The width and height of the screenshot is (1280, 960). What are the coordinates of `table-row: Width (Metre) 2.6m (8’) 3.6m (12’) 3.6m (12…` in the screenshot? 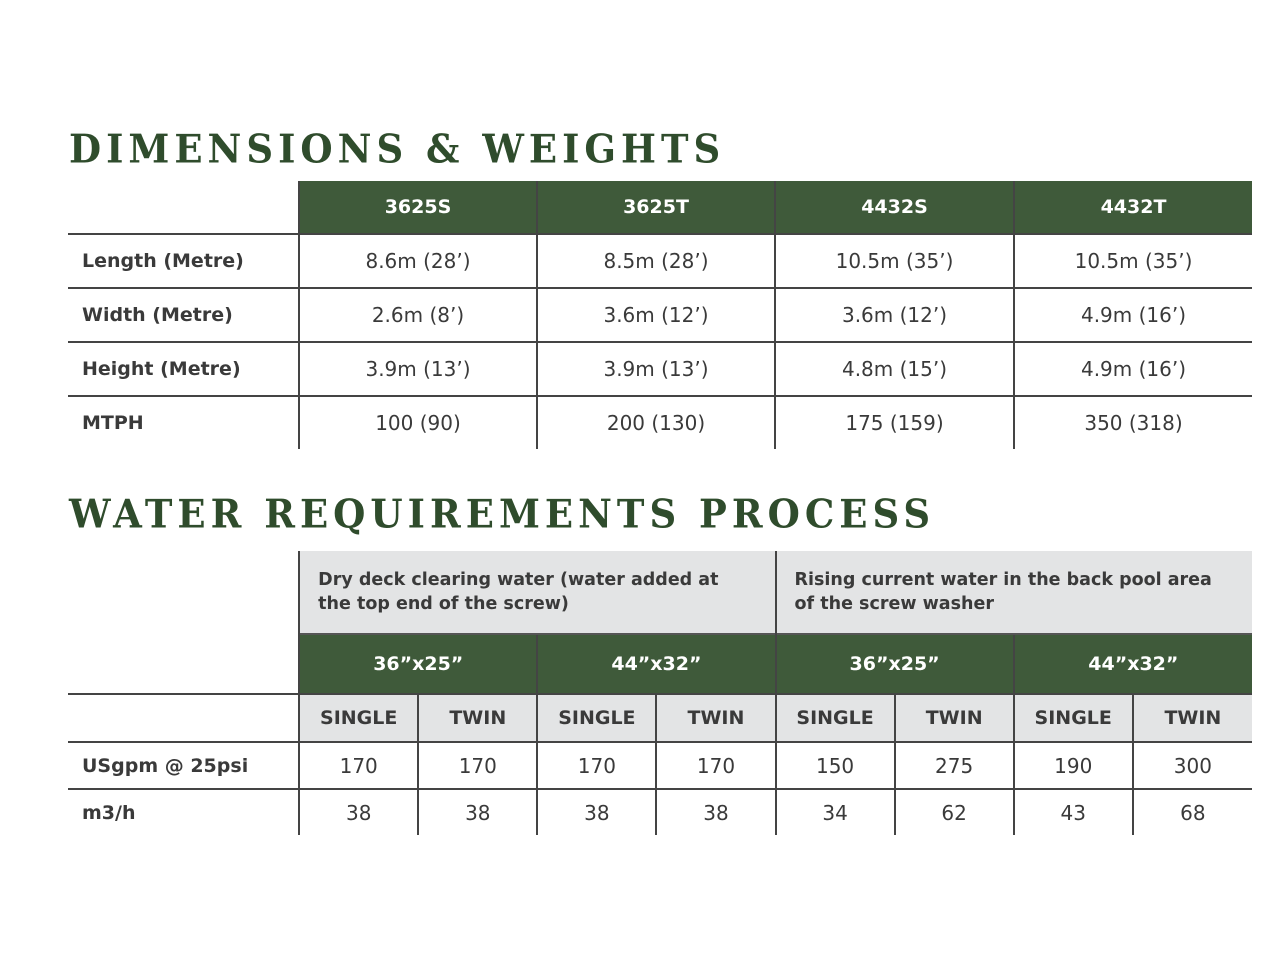 It's located at (660, 314).